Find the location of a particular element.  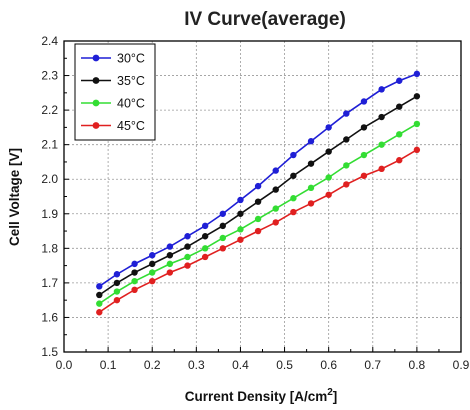

legend-label: 40°C is located at coordinates (131, 104).